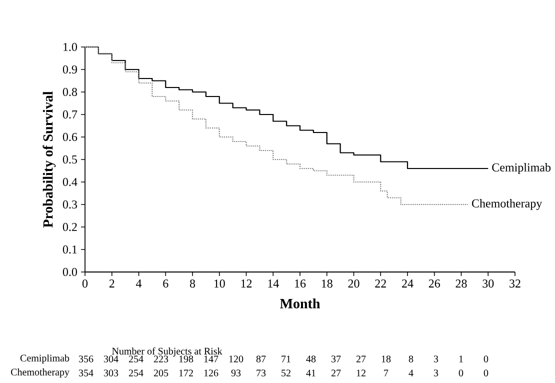  Describe the element at coordinates (71, 47) in the screenshot. I see `y-tick-label: 1.0` at that location.